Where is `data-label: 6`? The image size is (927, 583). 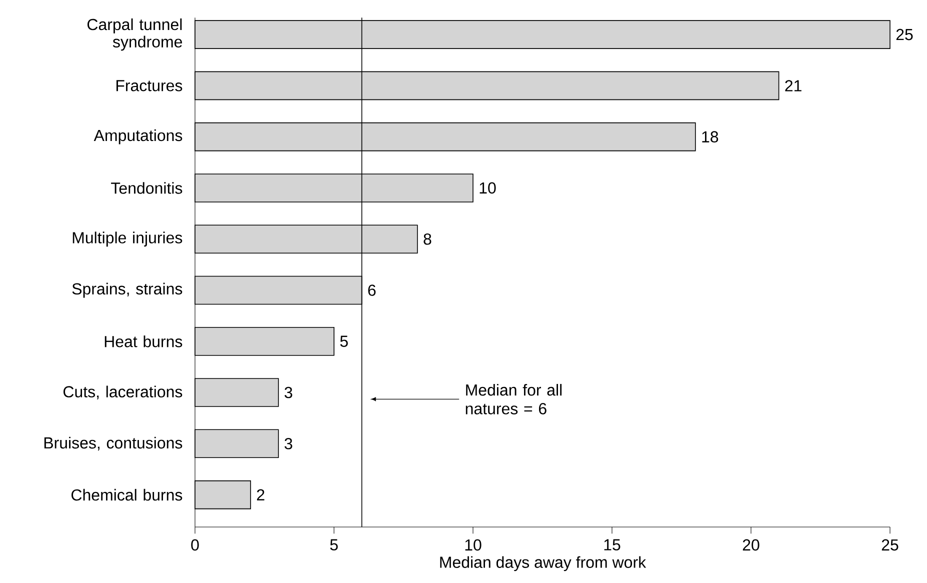
data-label: 6 is located at coordinates (372, 290).